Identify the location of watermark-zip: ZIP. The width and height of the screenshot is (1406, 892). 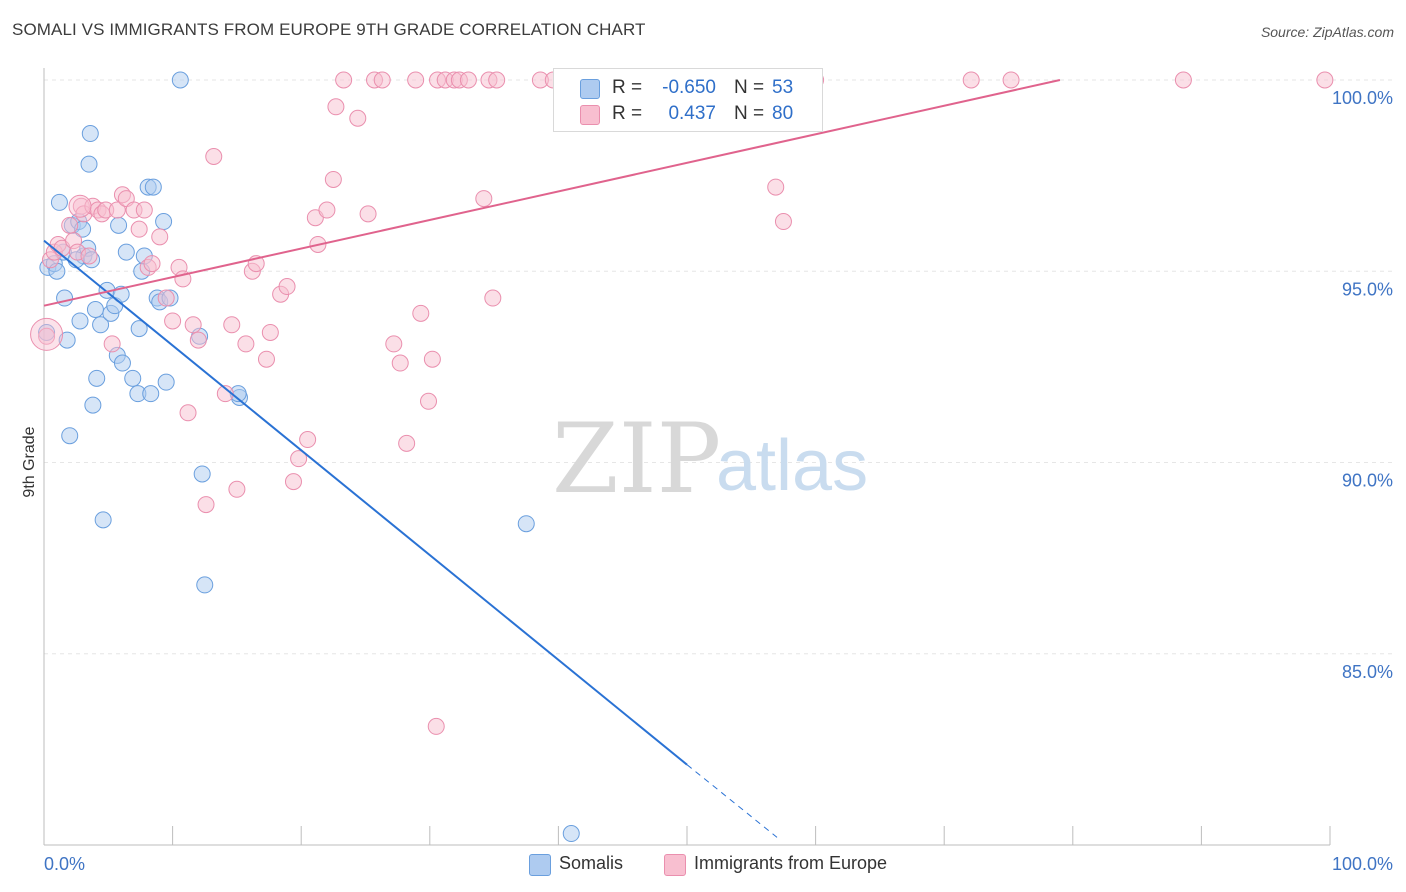
(636, 459).